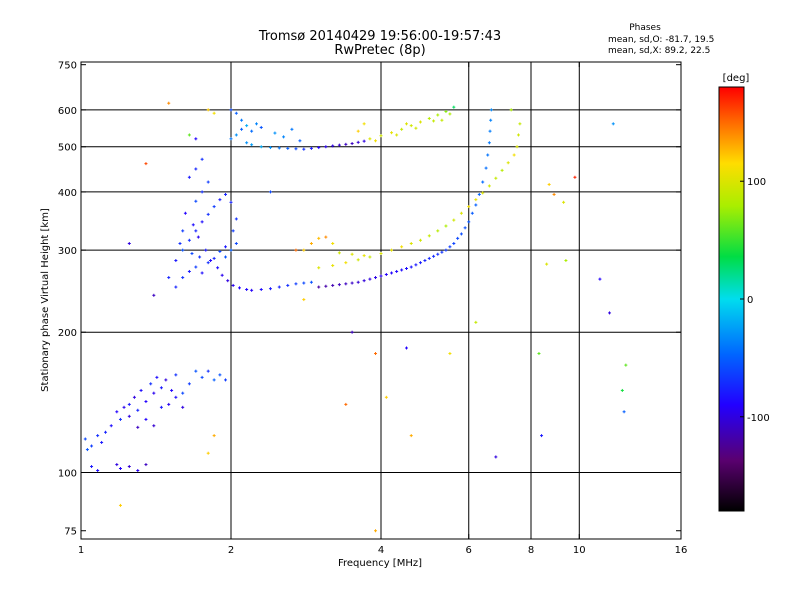  Describe the element at coordinates (758, 418) in the screenshot. I see `colorbar-tick-label: -100` at that location.